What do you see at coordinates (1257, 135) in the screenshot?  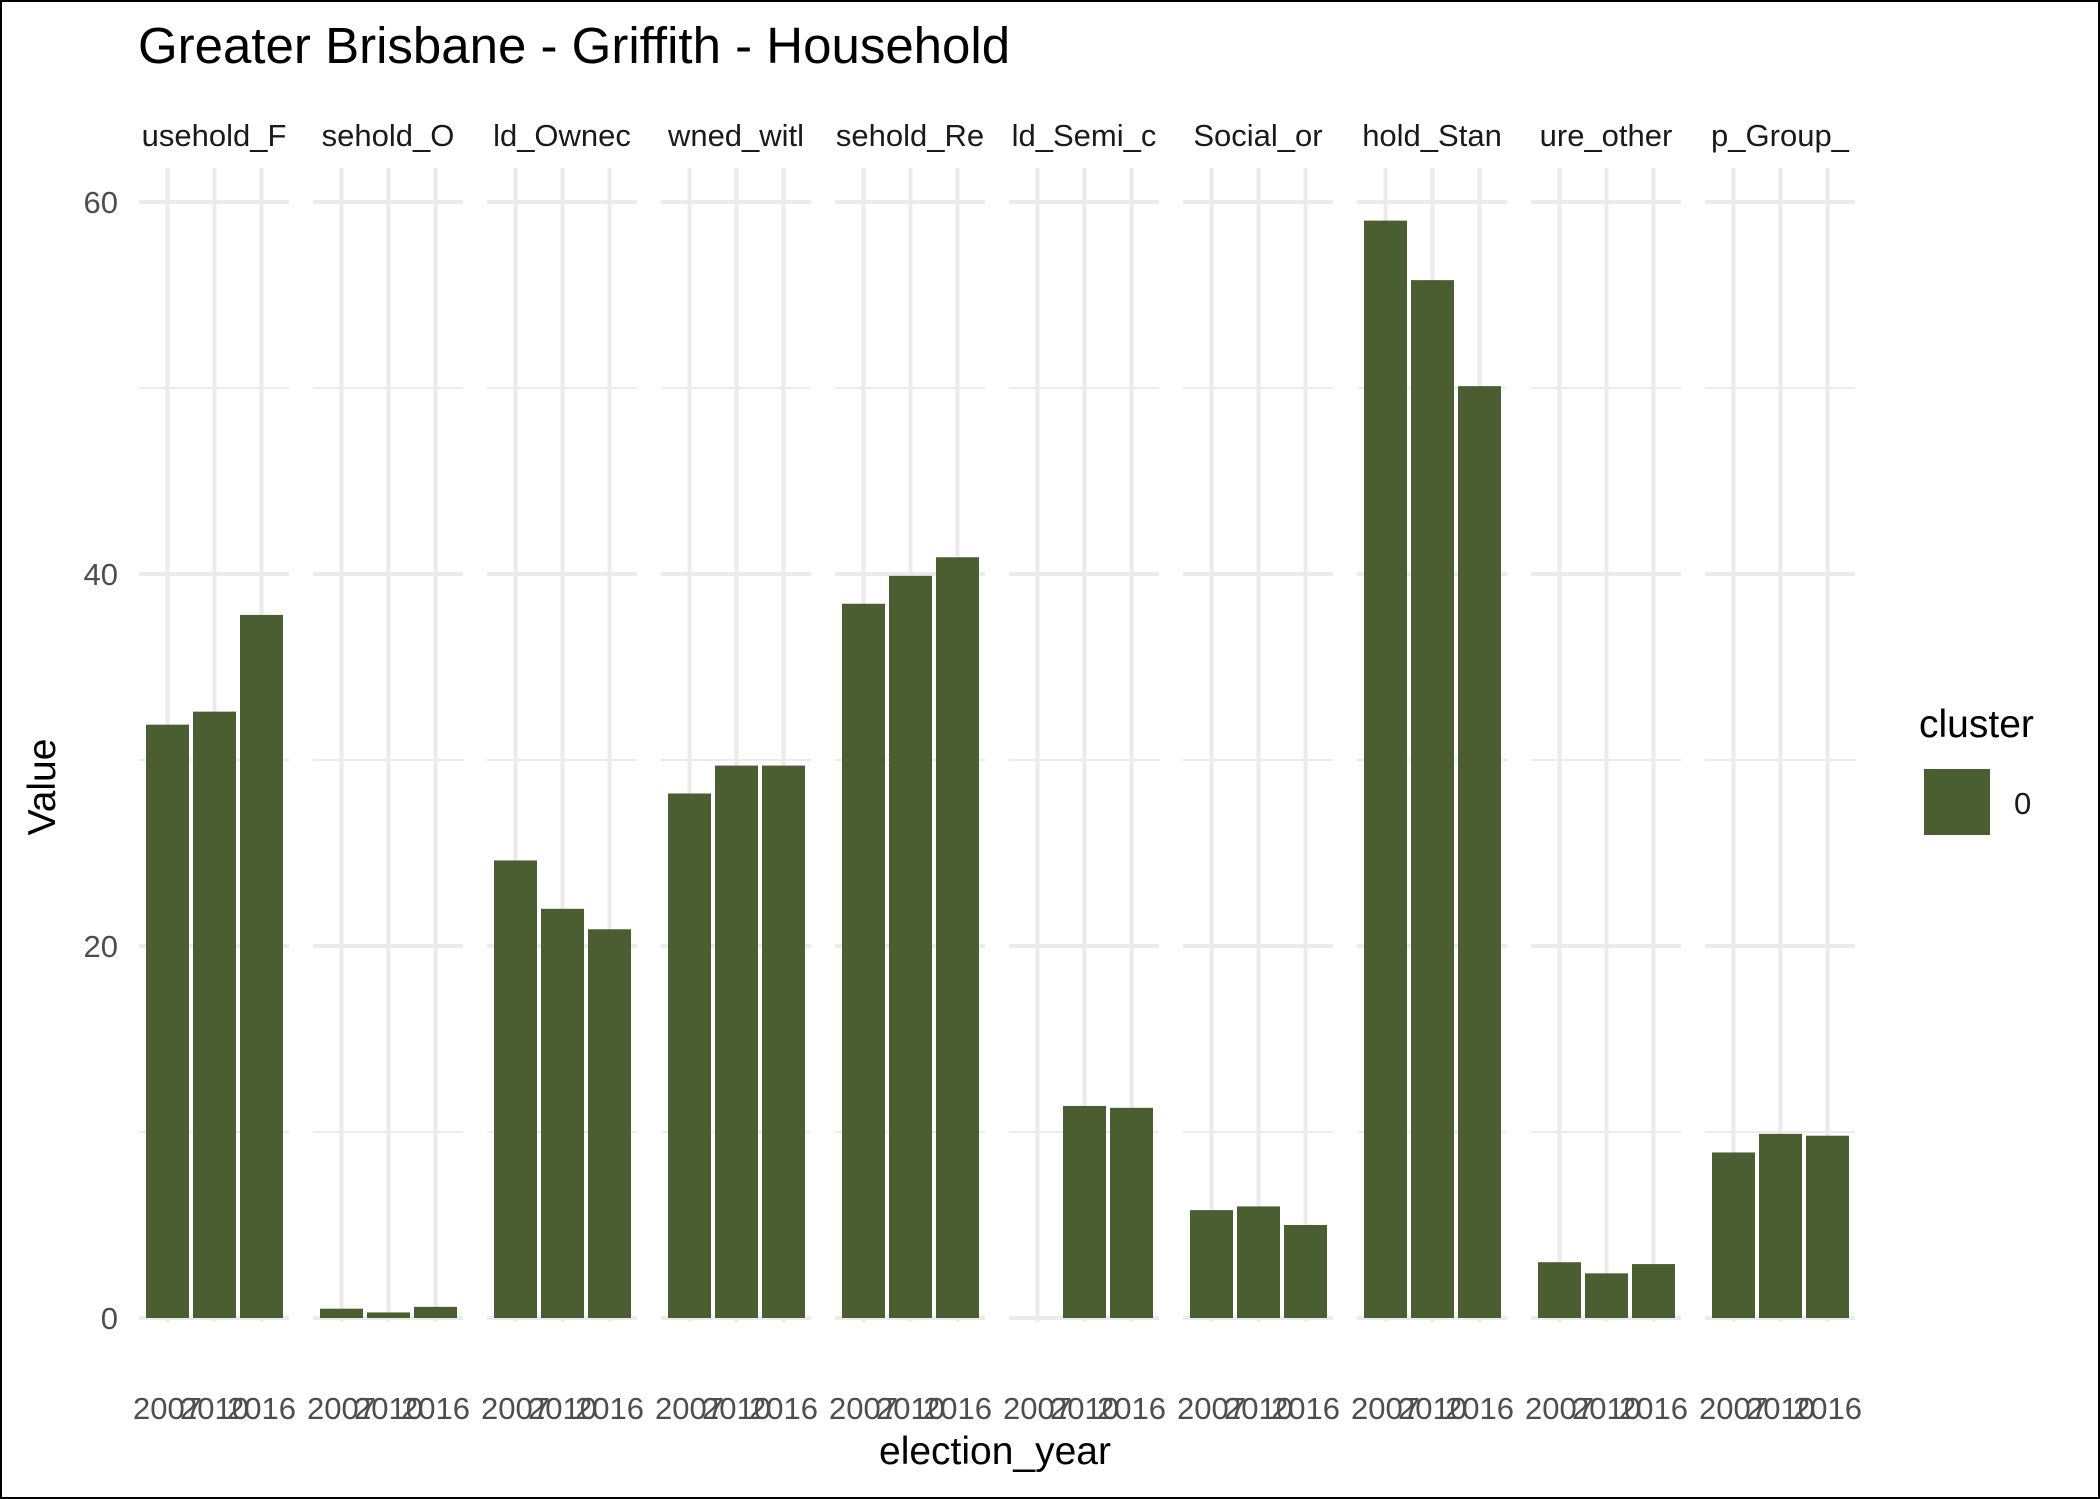 I see `facet-strip-label: Social_or` at bounding box center [1257, 135].